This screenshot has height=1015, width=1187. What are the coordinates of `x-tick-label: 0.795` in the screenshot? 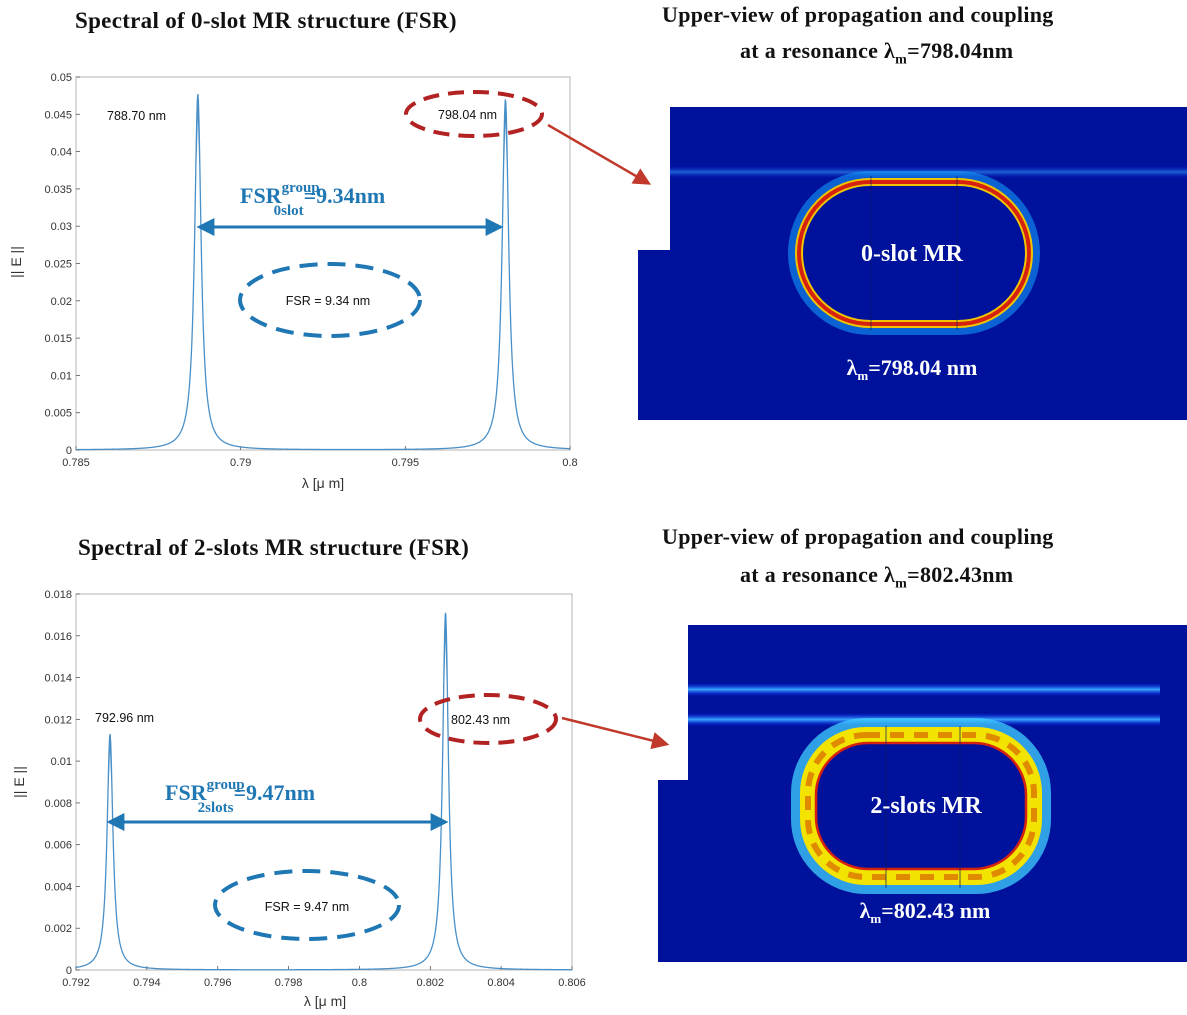 It's located at (406, 463).